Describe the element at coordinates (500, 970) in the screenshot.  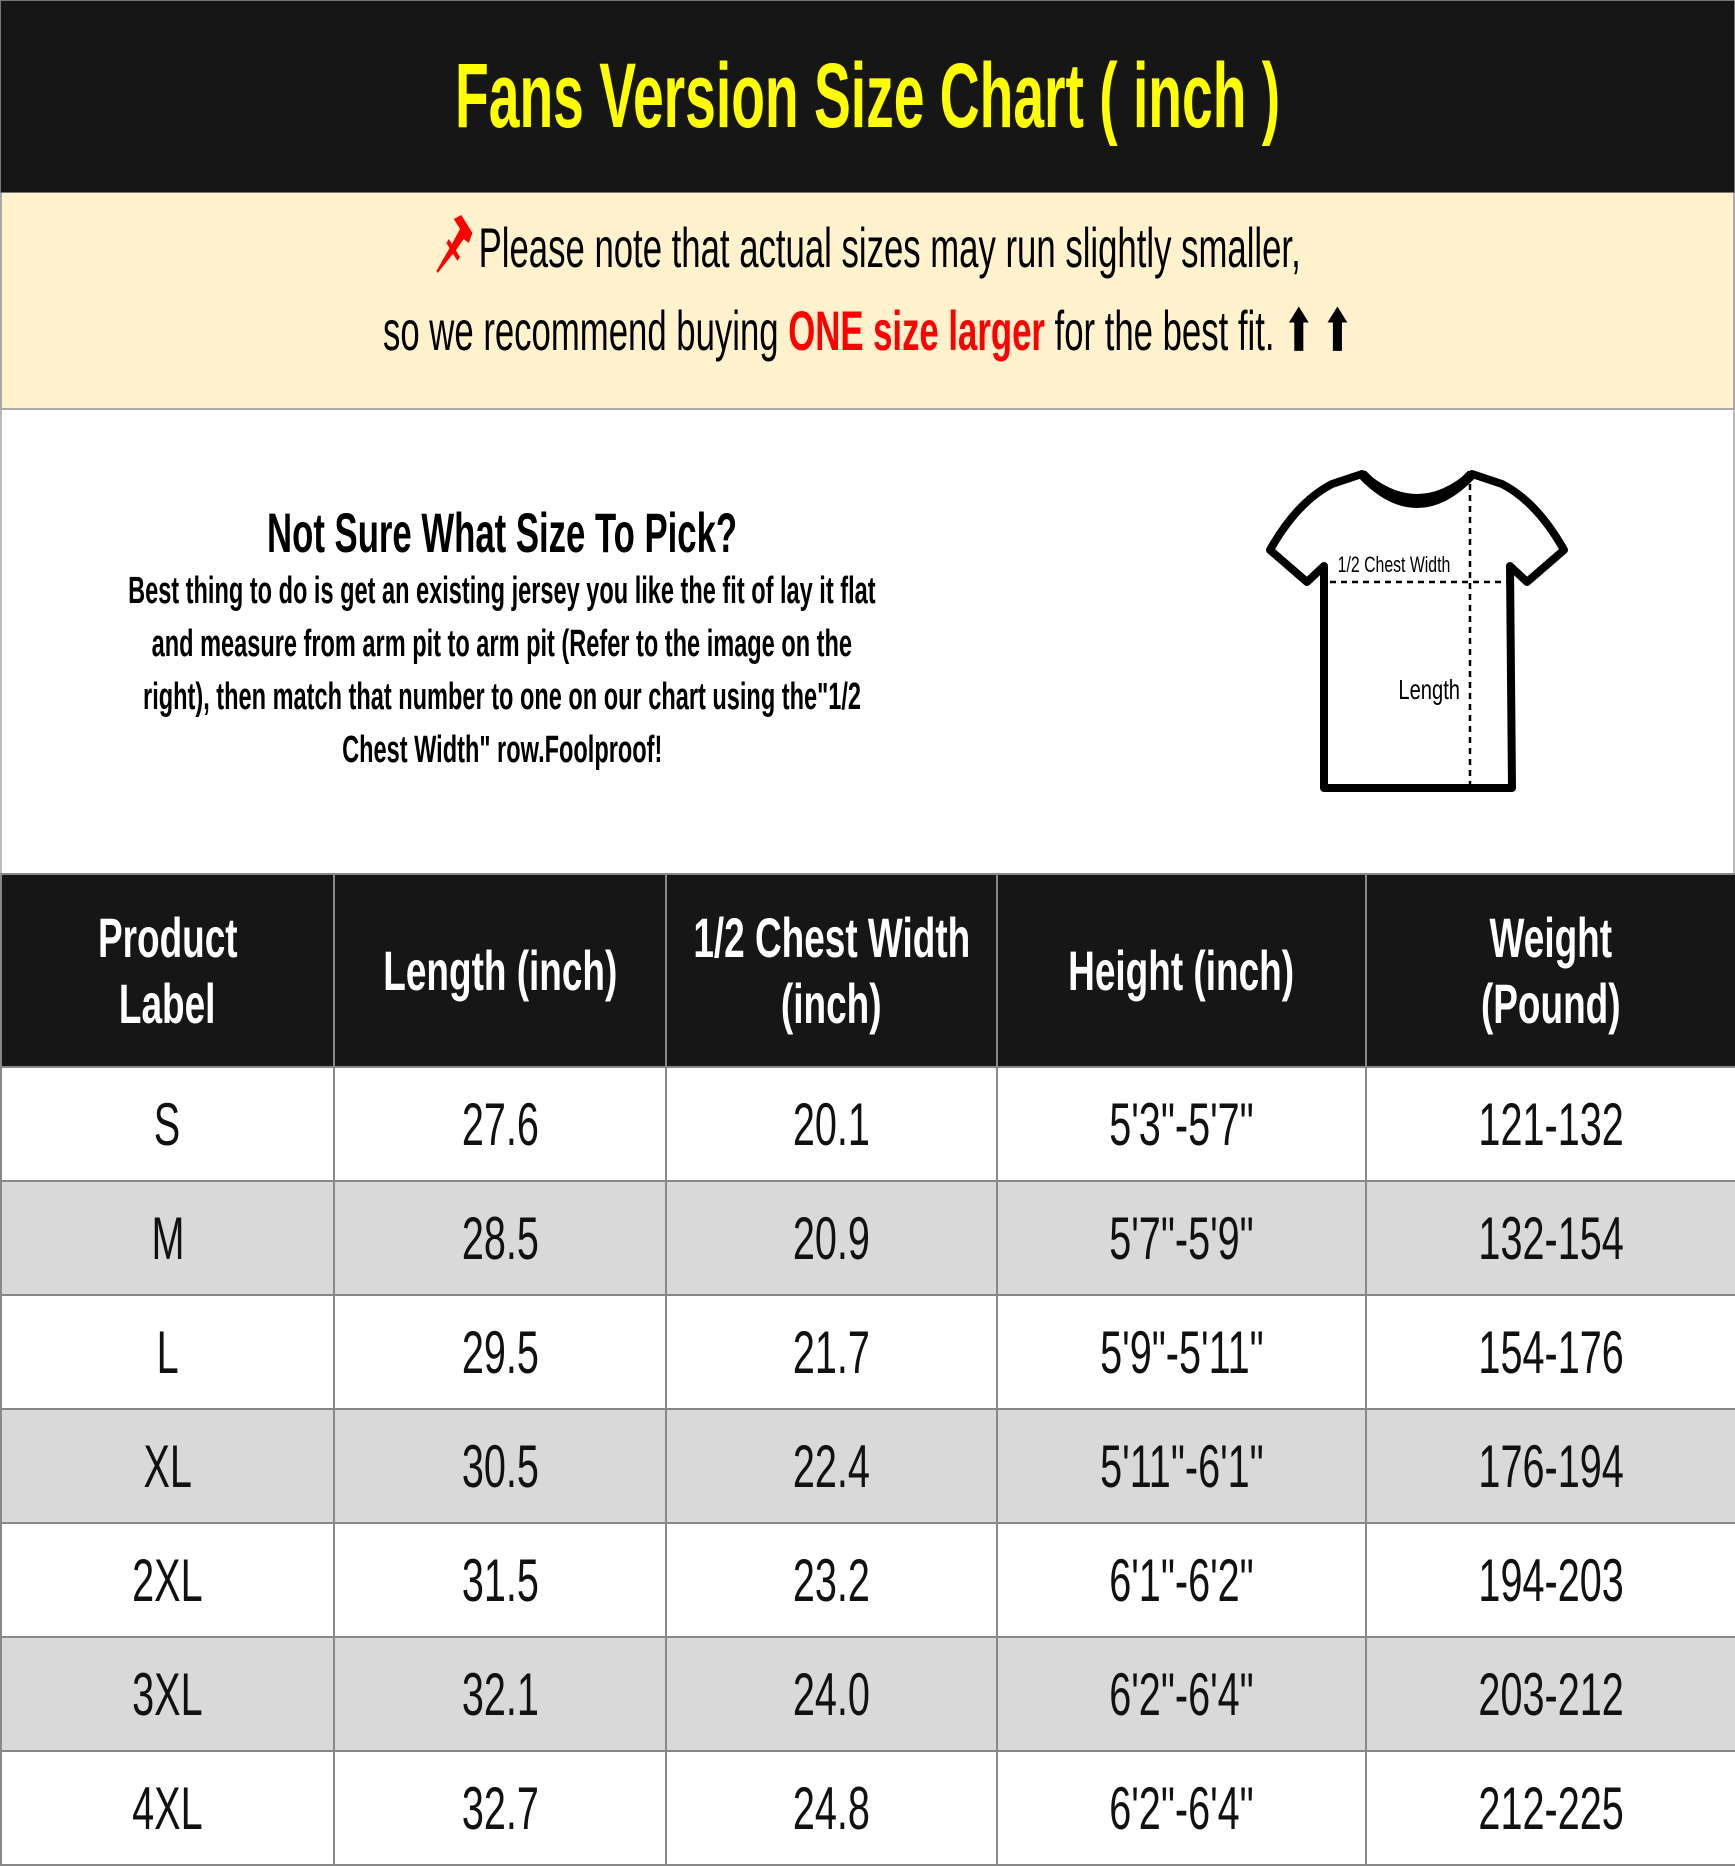
I see `header-length: Length (inch)` at that location.